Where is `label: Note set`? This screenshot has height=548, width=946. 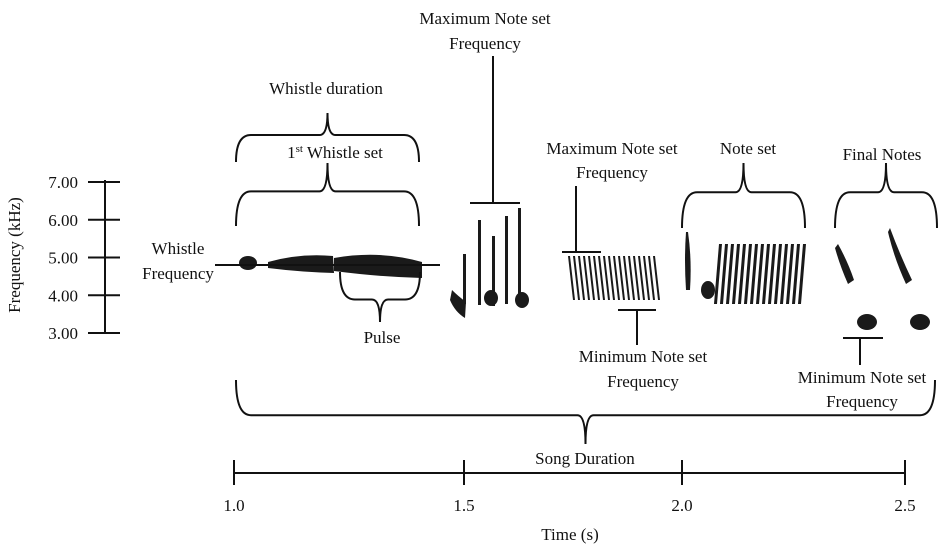 label: Note set is located at coordinates (748, 148).